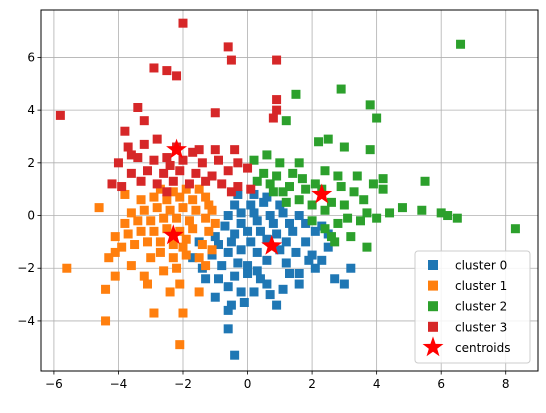  What do you see at coordinates (481, 286) in the screenshot?
I see `legend-label: cluster 1` at bounding box center [481, 286].